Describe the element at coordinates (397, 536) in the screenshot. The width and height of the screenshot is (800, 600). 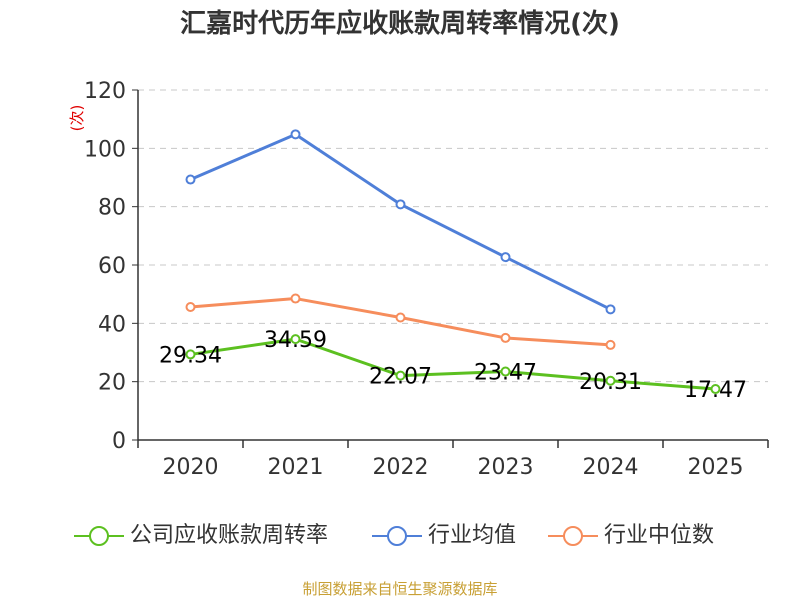
I see `legend-marker-industry-mean` at that location.